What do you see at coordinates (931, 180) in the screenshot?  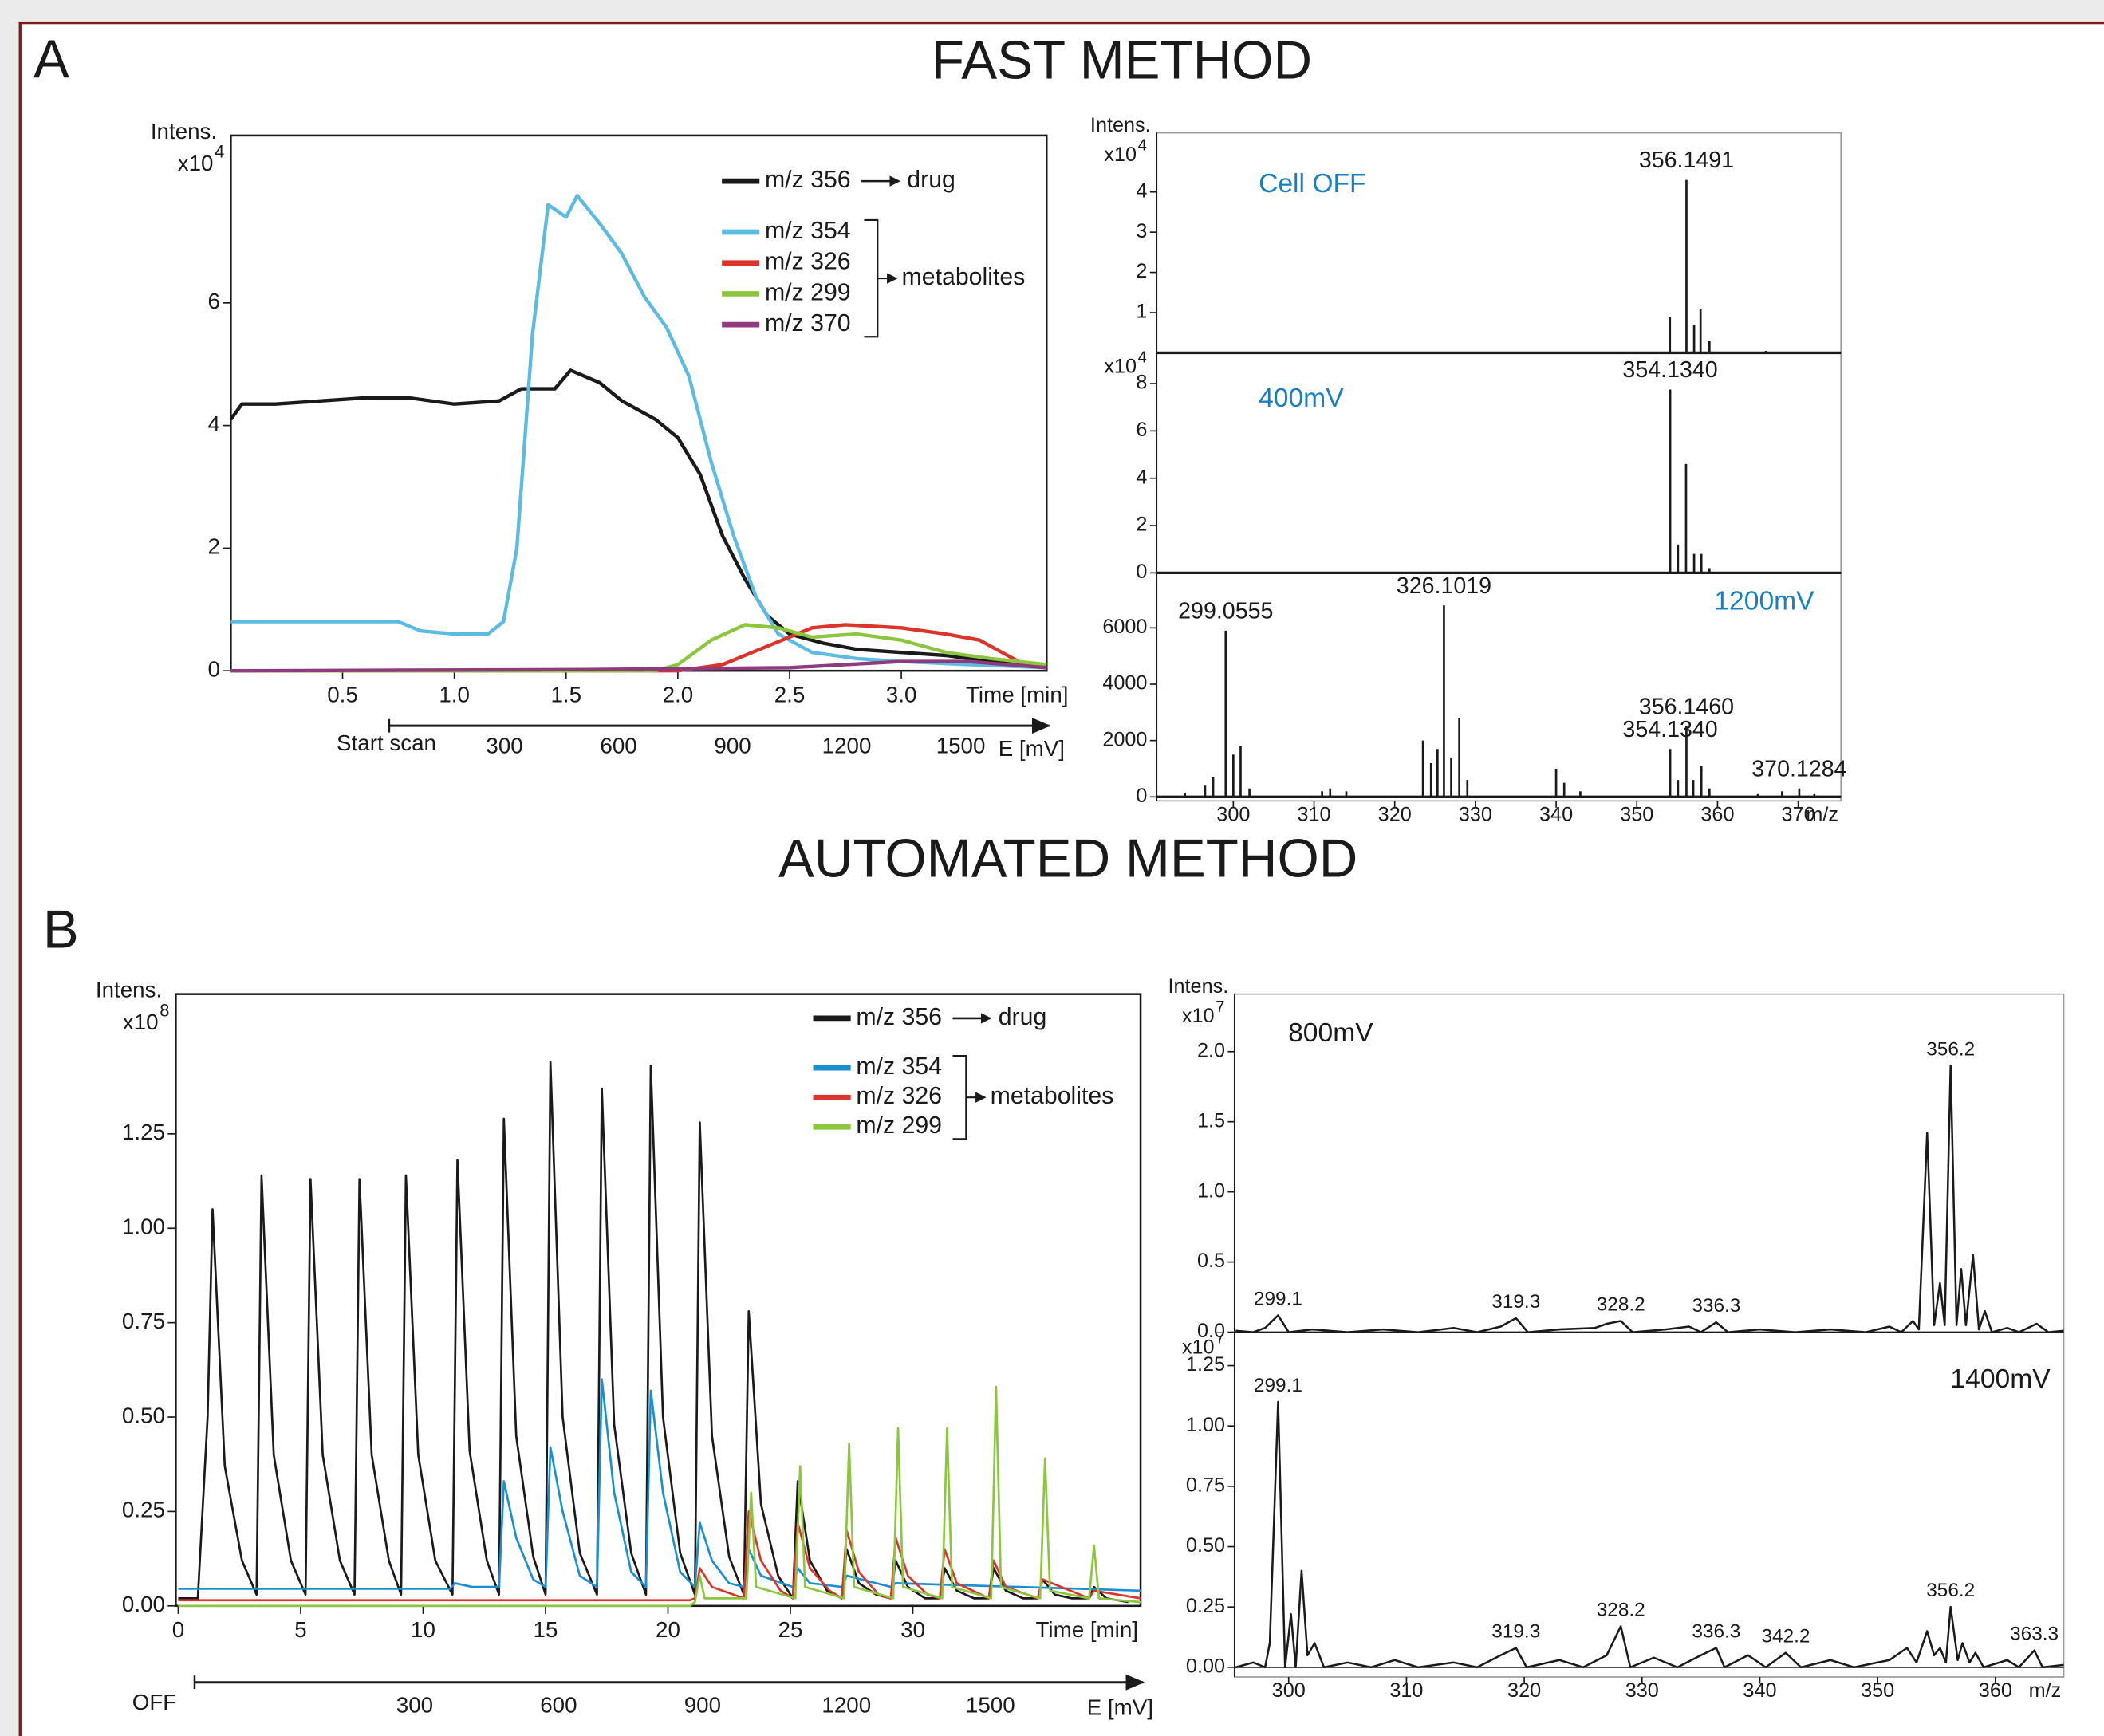 I see `legend-group-label: drug` at bounding box center [931, 180].